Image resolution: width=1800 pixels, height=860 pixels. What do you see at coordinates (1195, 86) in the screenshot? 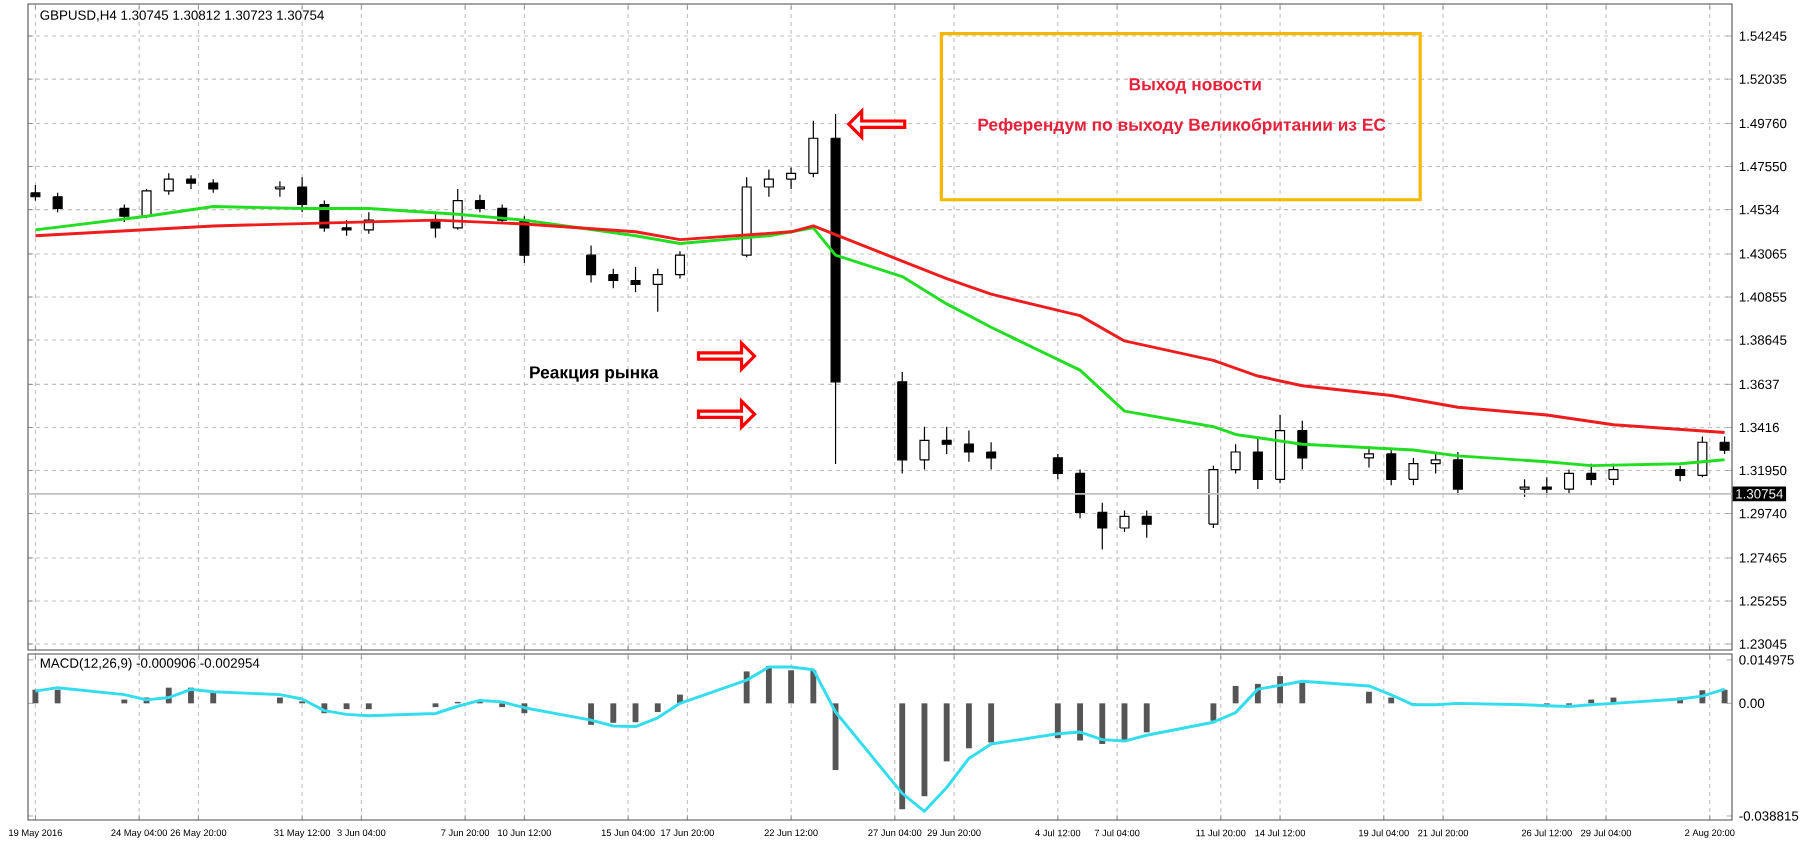
I see `annotation: Выход новости` at bounding box center [1195, 86].